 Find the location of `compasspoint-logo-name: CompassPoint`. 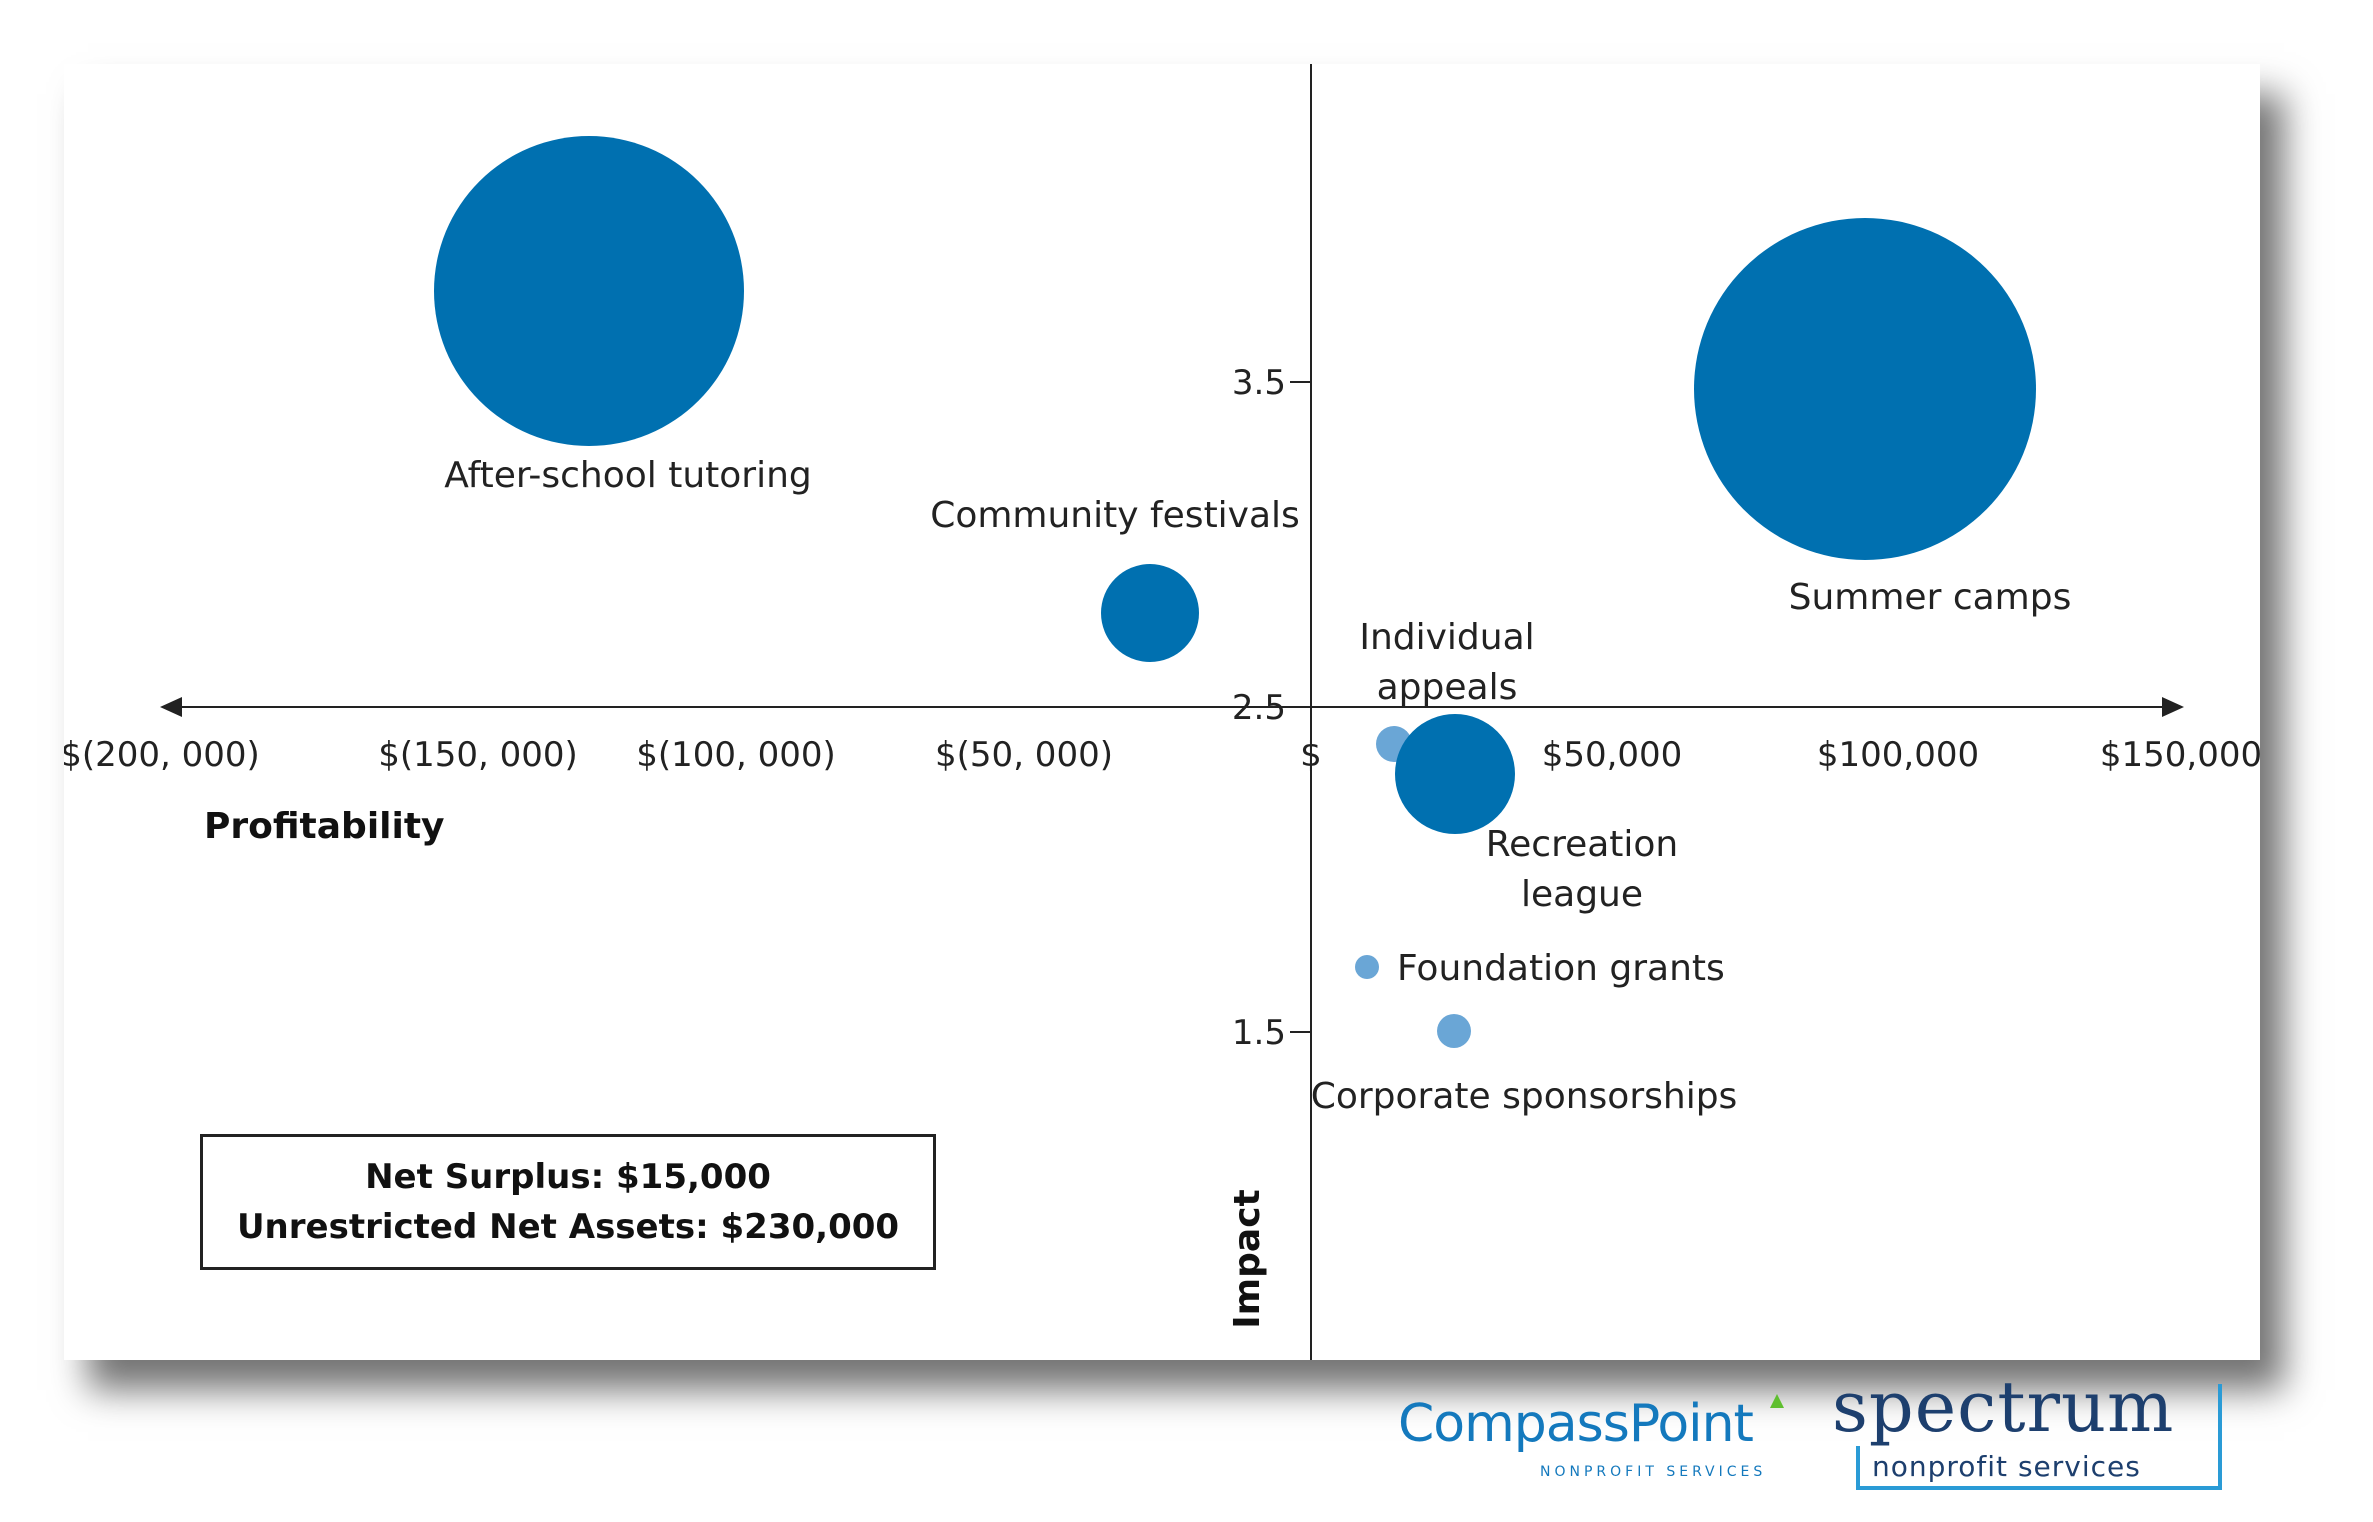

compasspoint-logo-name: CompassPoint is located at coordinates (1576, 1424).